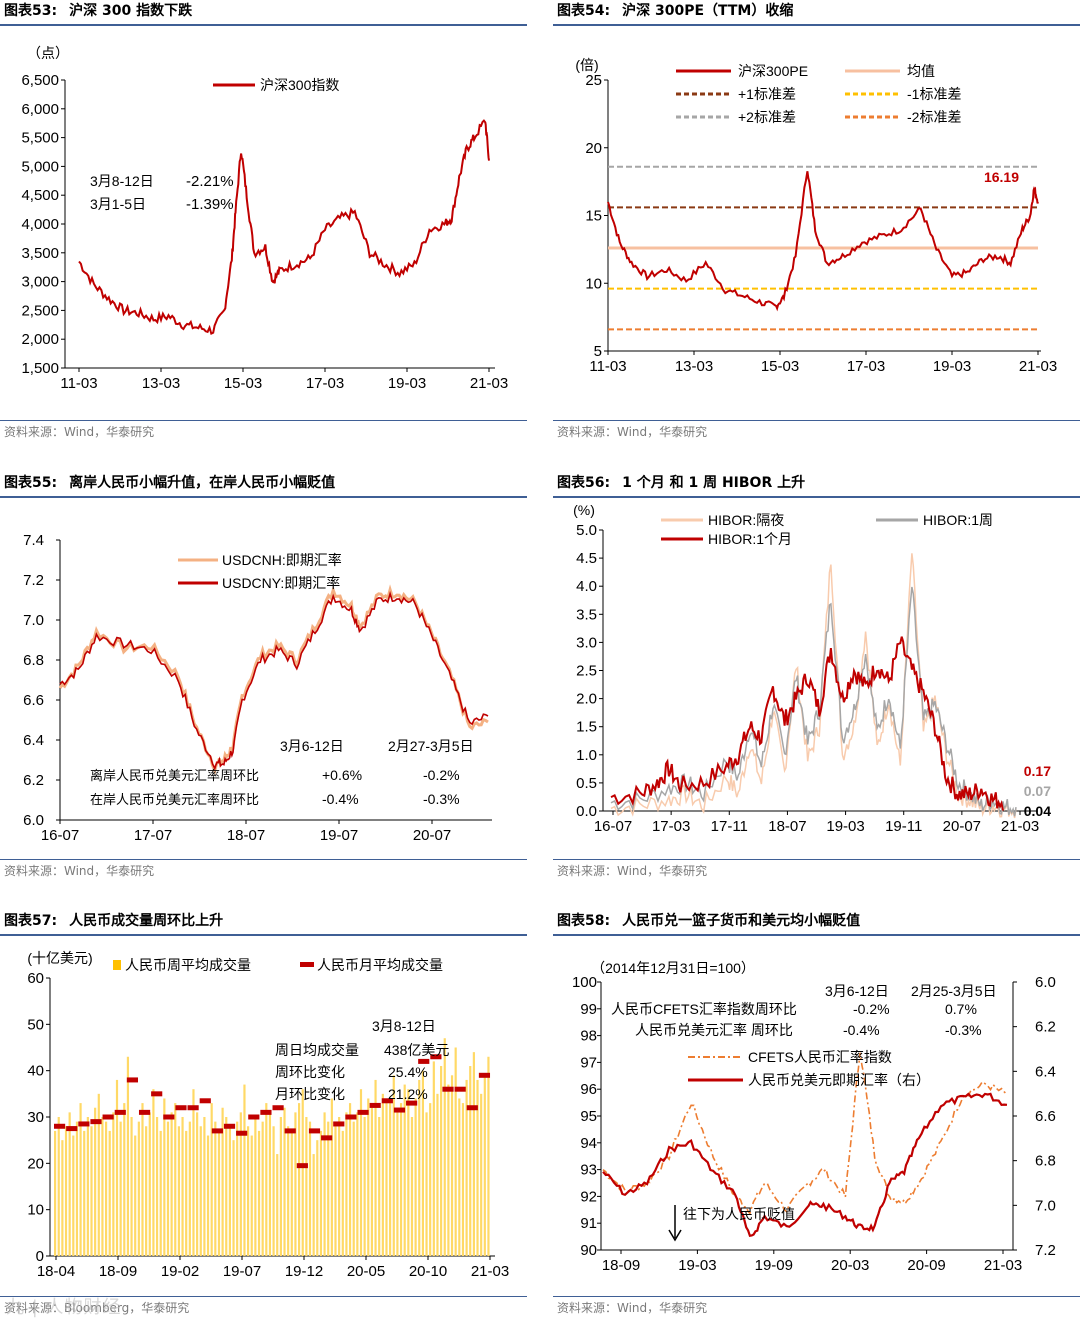 This screenshot has height=1324, width=1080. What do you see at coordinates (263, 1307) in the screenshot?
I see `source-note: 资料来源：Bloomberg，华泰研究` at bounding box center [263, 1307].